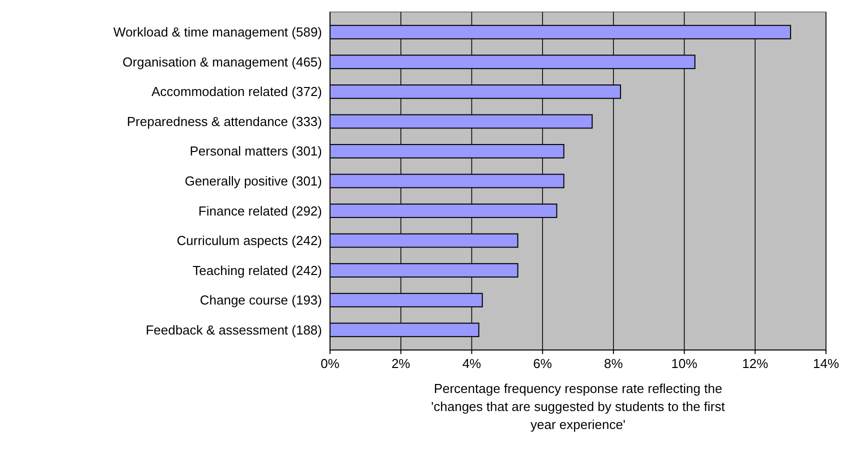  What do you see at coordinates (217, 32) in the screenshot?
I see `y-tick-label: Workload & time management (589)` at bounding box center [217, 32].